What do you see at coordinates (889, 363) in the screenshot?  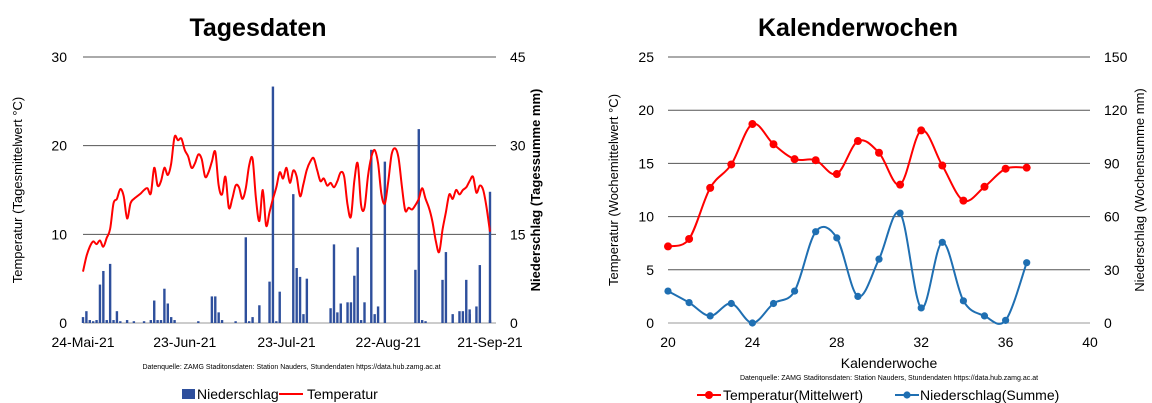 I see `chart2-xlabel: Kalenderwoche` at bounding box center [889, 363].